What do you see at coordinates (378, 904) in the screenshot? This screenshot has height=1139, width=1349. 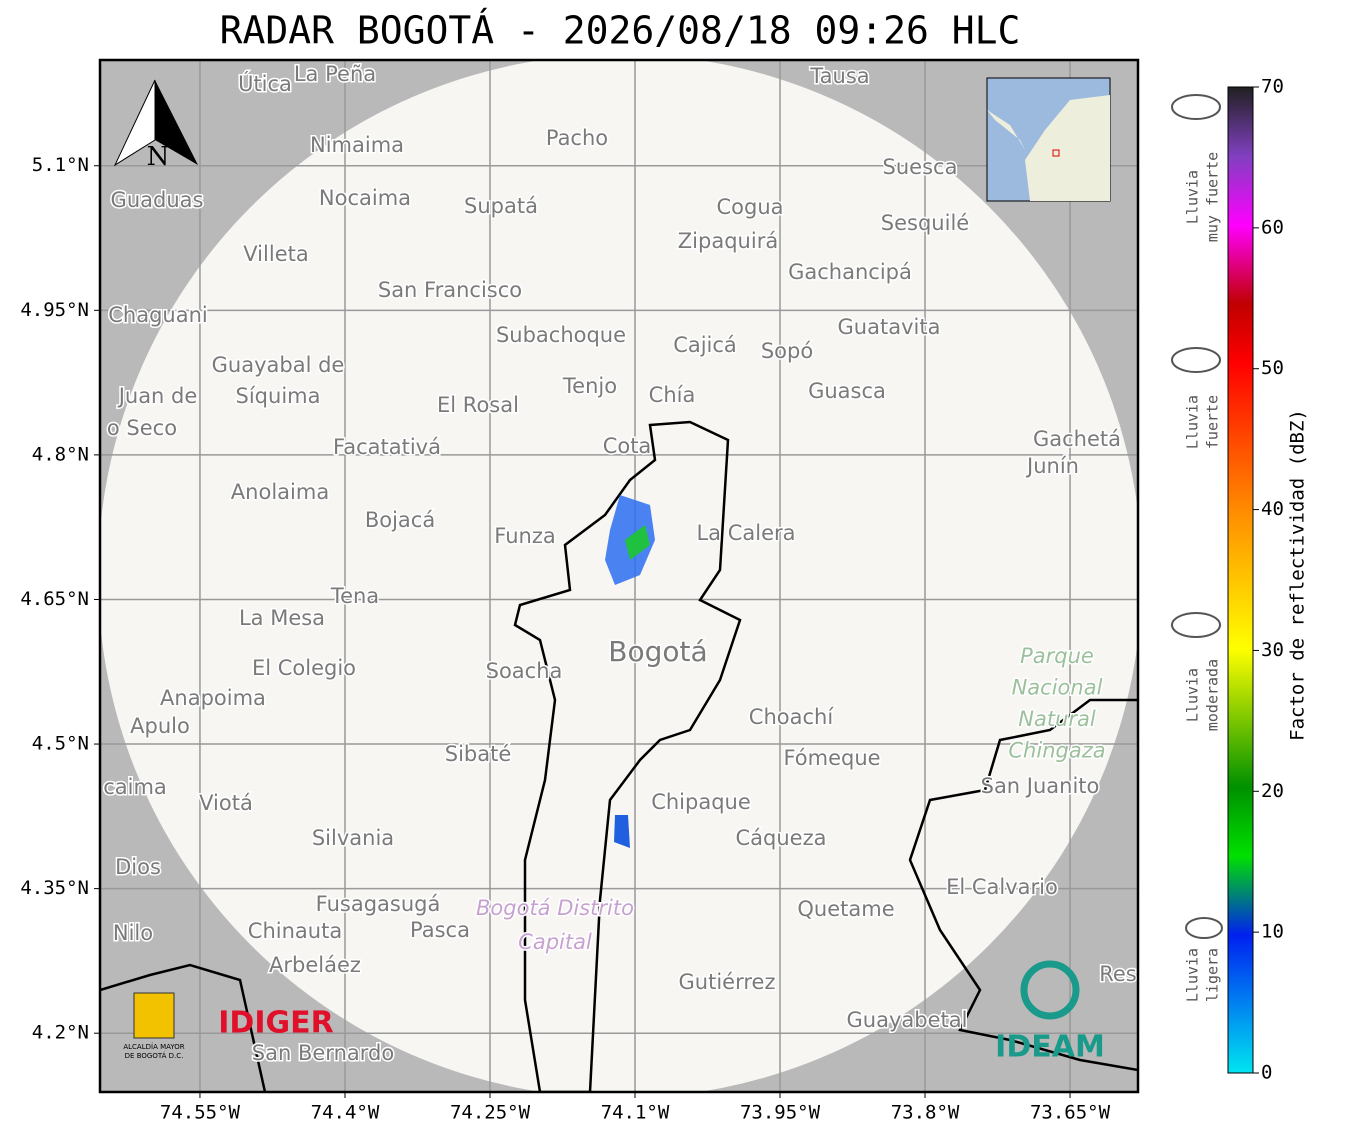 I see `place-label: Fusagasugá` at bounding box center [378, 904].